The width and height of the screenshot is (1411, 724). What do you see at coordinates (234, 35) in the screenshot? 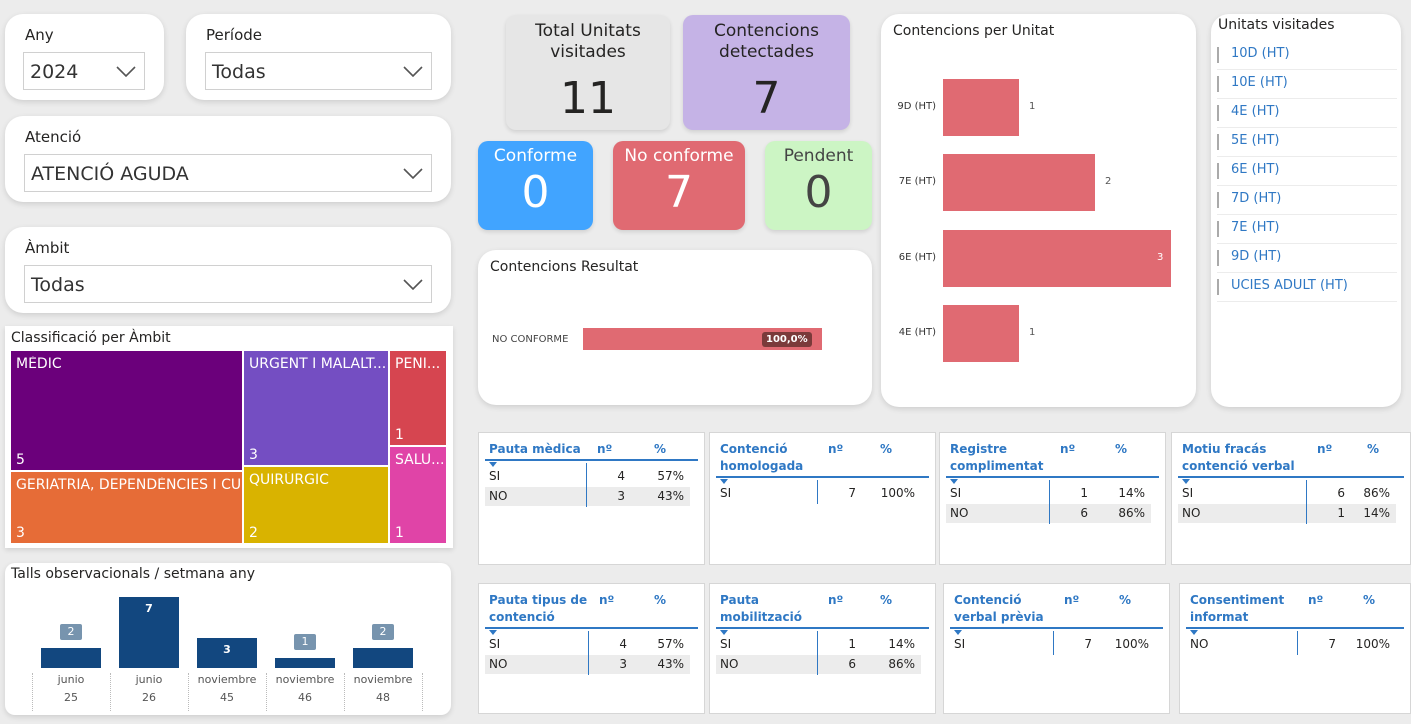
I see `slicer-periode-title: Període` at bounding box center [234, 35].